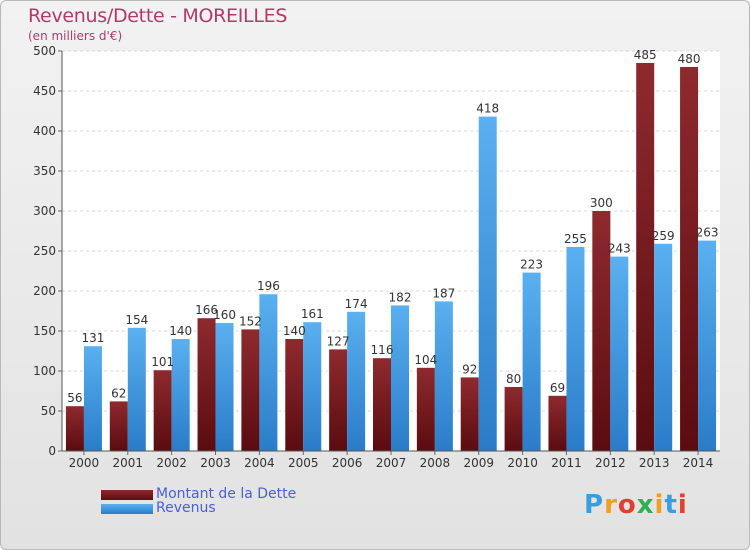 This screenshot has width=750, height=550. What do you see at coordinates (180, 395) in the screenshot?
I see `bar-revenus-2002` at bounding box center [180, 395].